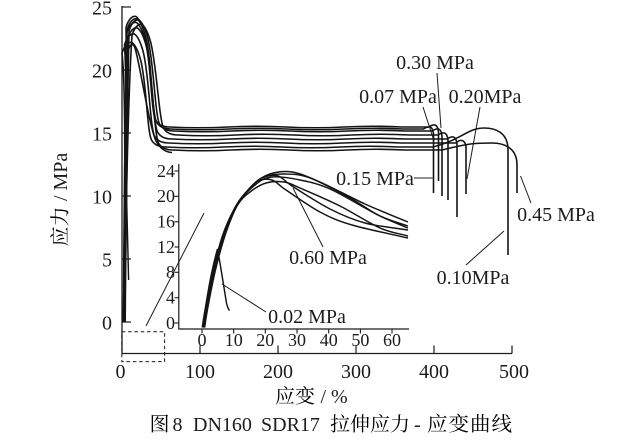 The height and width of the screenshot is (443, 631). I want to click on svg-text: 16, so click(166, 222).